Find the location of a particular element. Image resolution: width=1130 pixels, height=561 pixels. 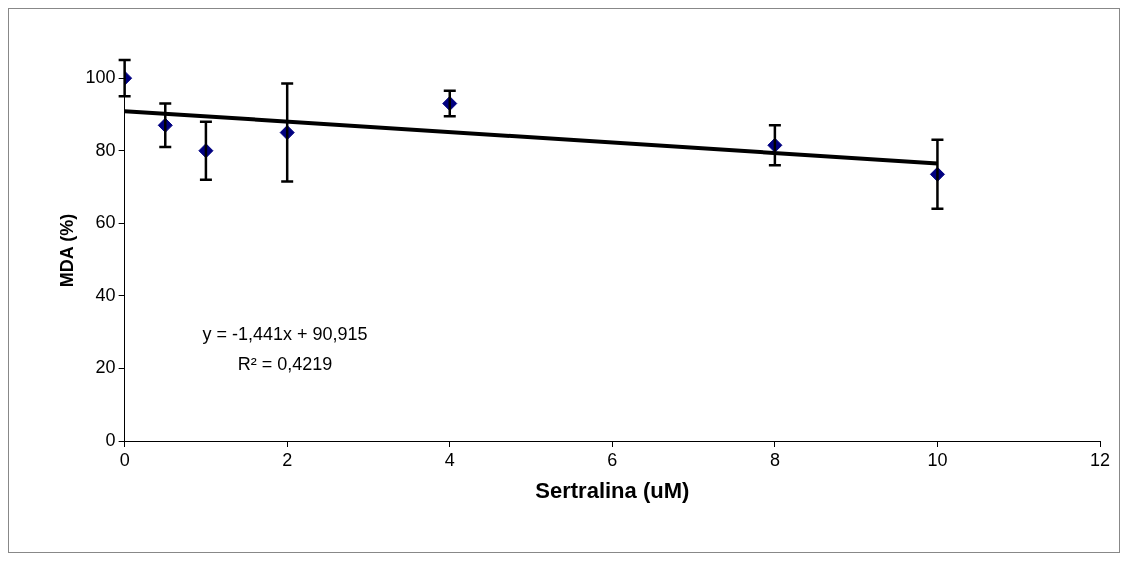

y-tick-label: 100 is located at coordinates (100, 77).